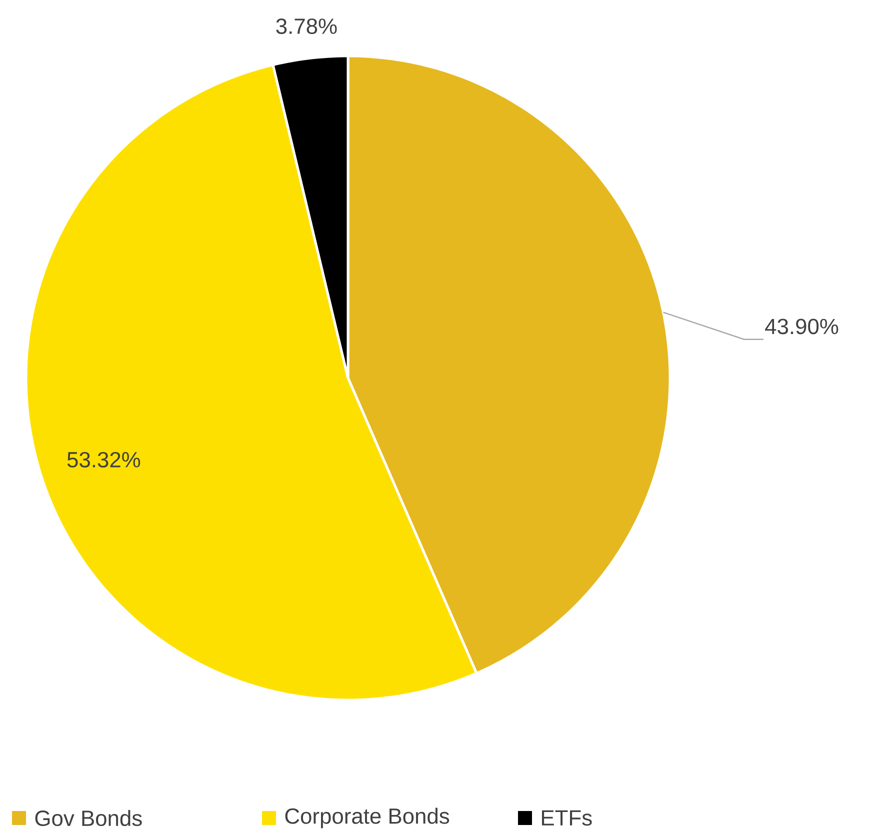 This screenshot has width=879, height=838. I want to click on data-label: 43.90%, so click(801, 326).